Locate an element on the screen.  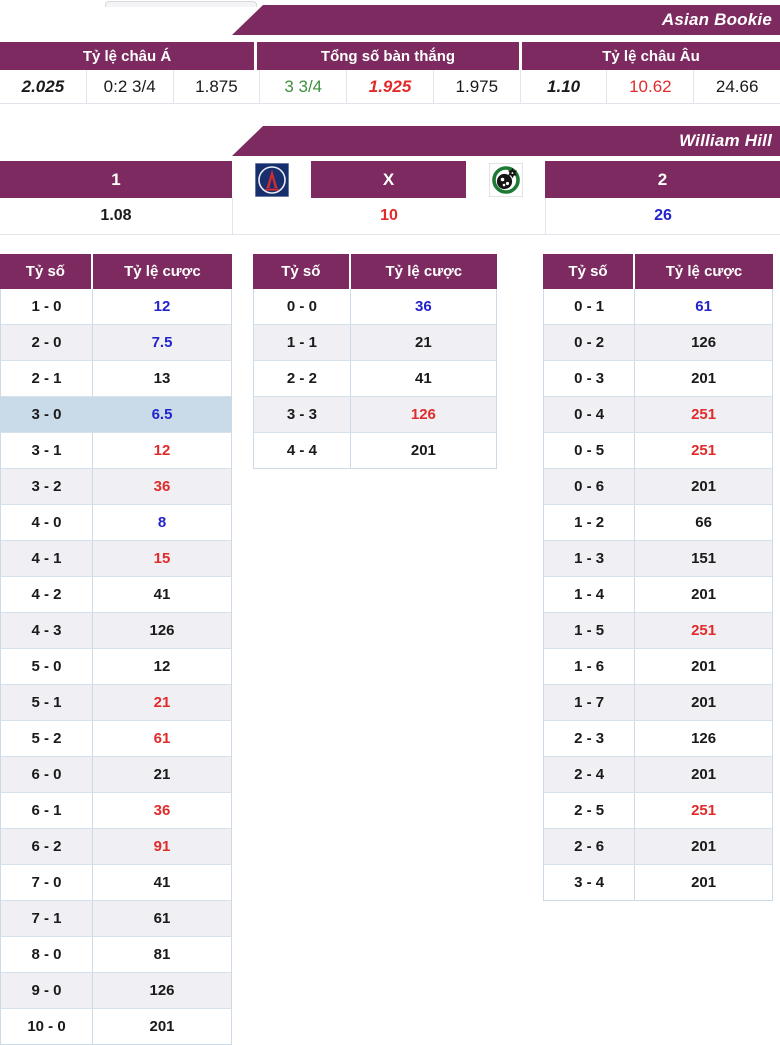
score-row: 1 - 3 151 is located at coordinates (658, 558).